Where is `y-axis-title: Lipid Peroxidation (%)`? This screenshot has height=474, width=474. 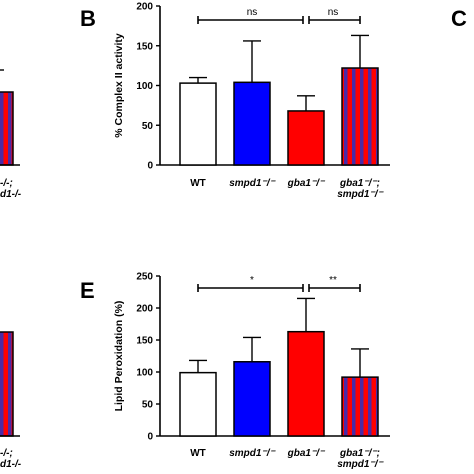 y-axis-title: Lipid Peroxidation (%) is located at coordinates (119, 356).